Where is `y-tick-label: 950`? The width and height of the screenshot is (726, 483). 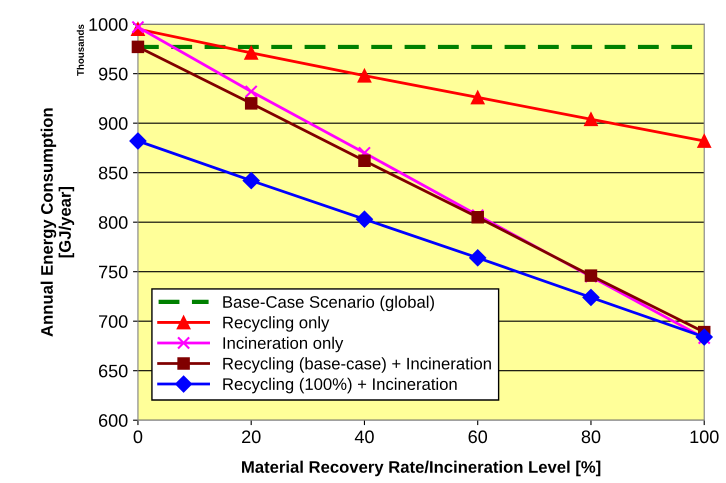 y-tick-label: 950 is located at coordinates (113, 74).